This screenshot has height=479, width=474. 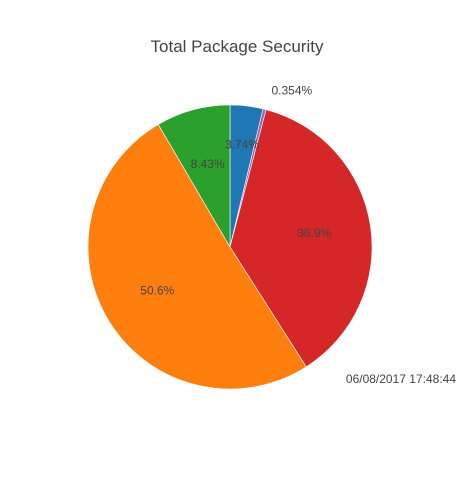 I want to click on slice-label-3: 50.6%, so click(x=157, y=291).